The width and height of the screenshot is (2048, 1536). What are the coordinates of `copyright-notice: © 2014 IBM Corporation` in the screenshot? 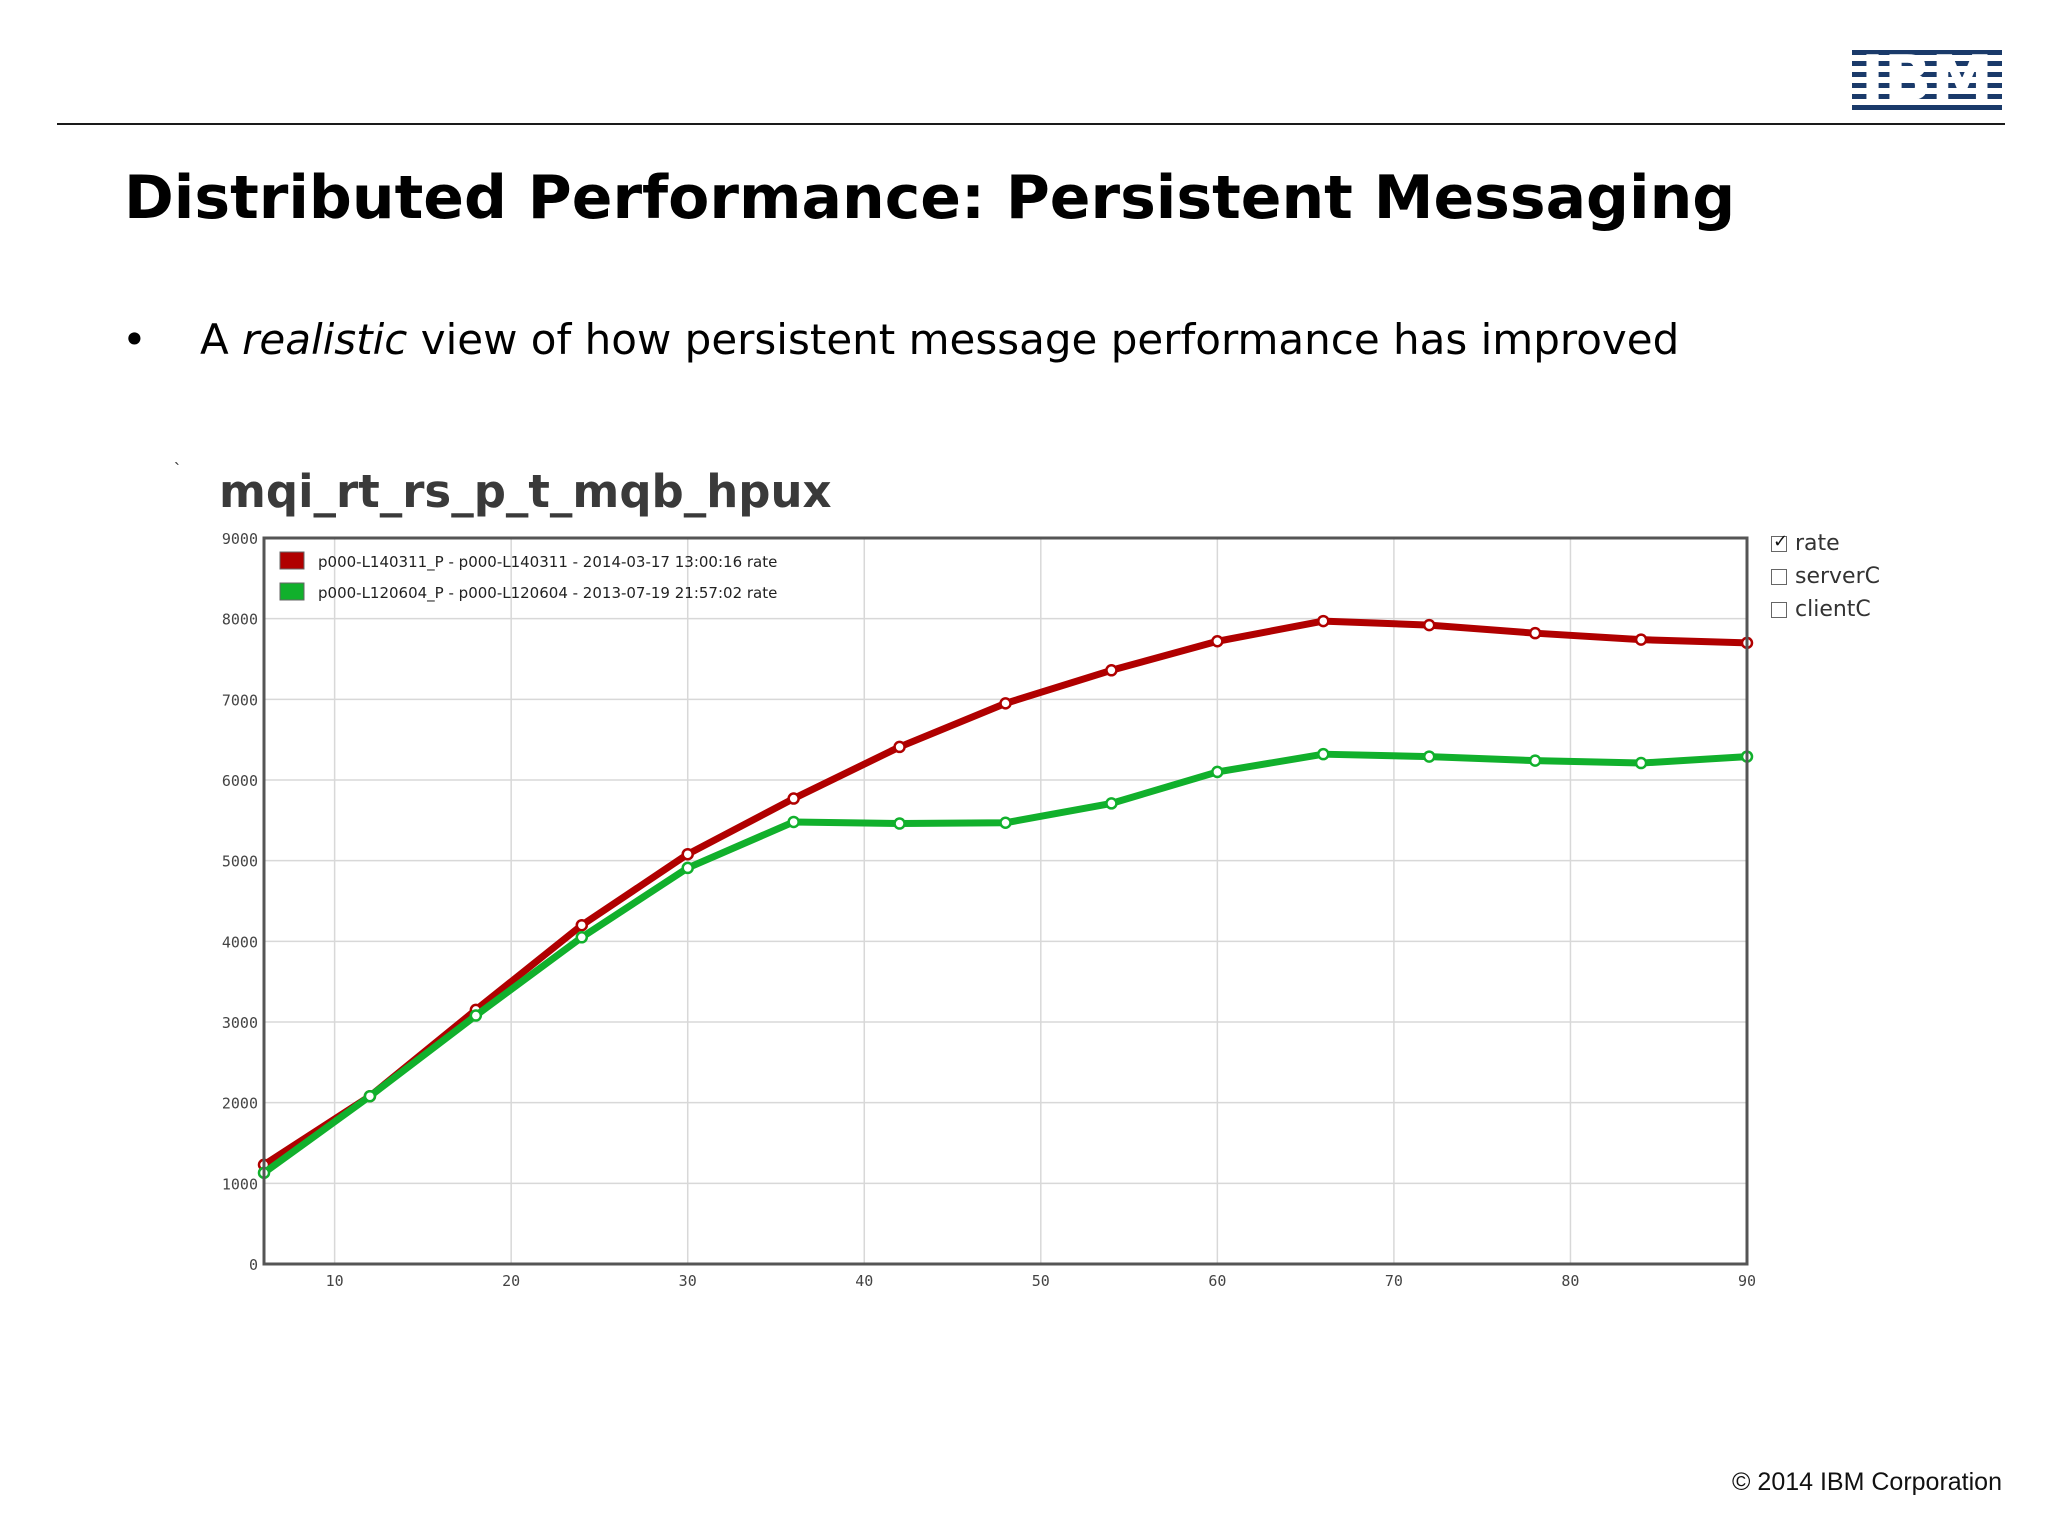 It's located at (1867, 1482).